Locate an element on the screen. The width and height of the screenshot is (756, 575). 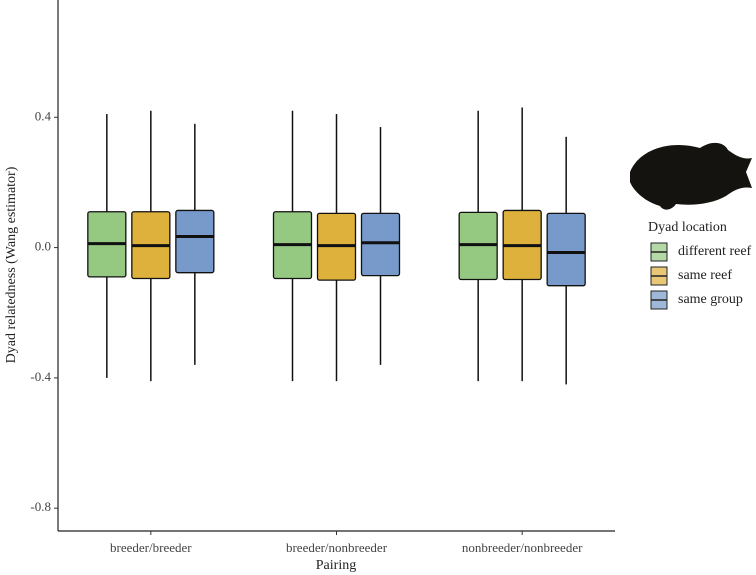
legend-label: same reef is located at coordinates (705, 275).